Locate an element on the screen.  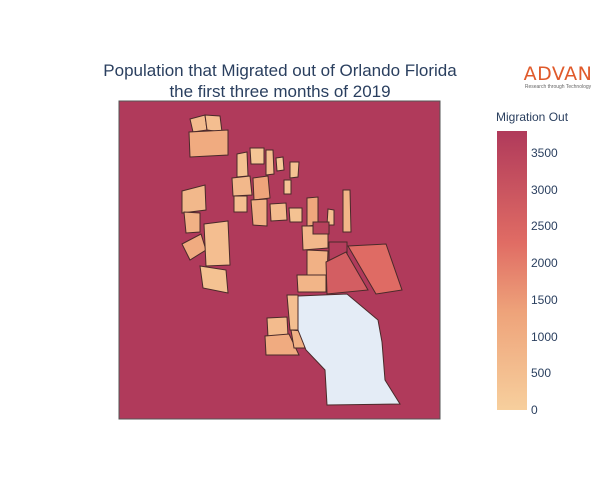
region-south-large is located at coordinates (349, 349).